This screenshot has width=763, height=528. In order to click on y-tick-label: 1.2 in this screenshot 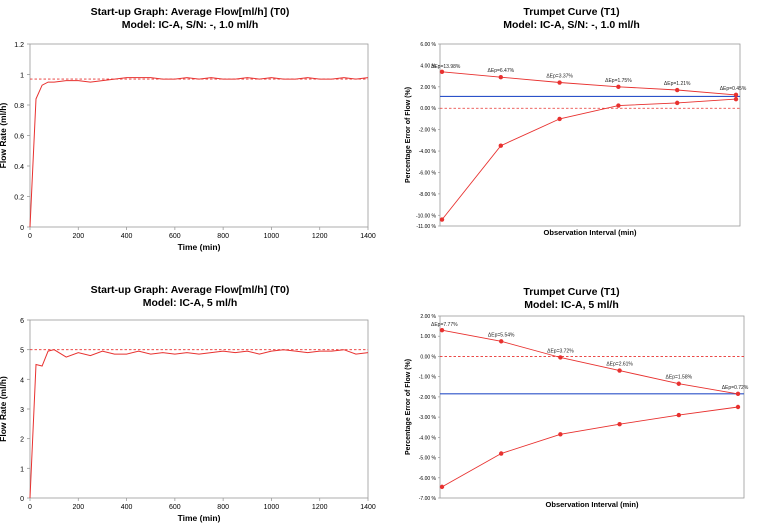, I will do `click(19, 45)`.